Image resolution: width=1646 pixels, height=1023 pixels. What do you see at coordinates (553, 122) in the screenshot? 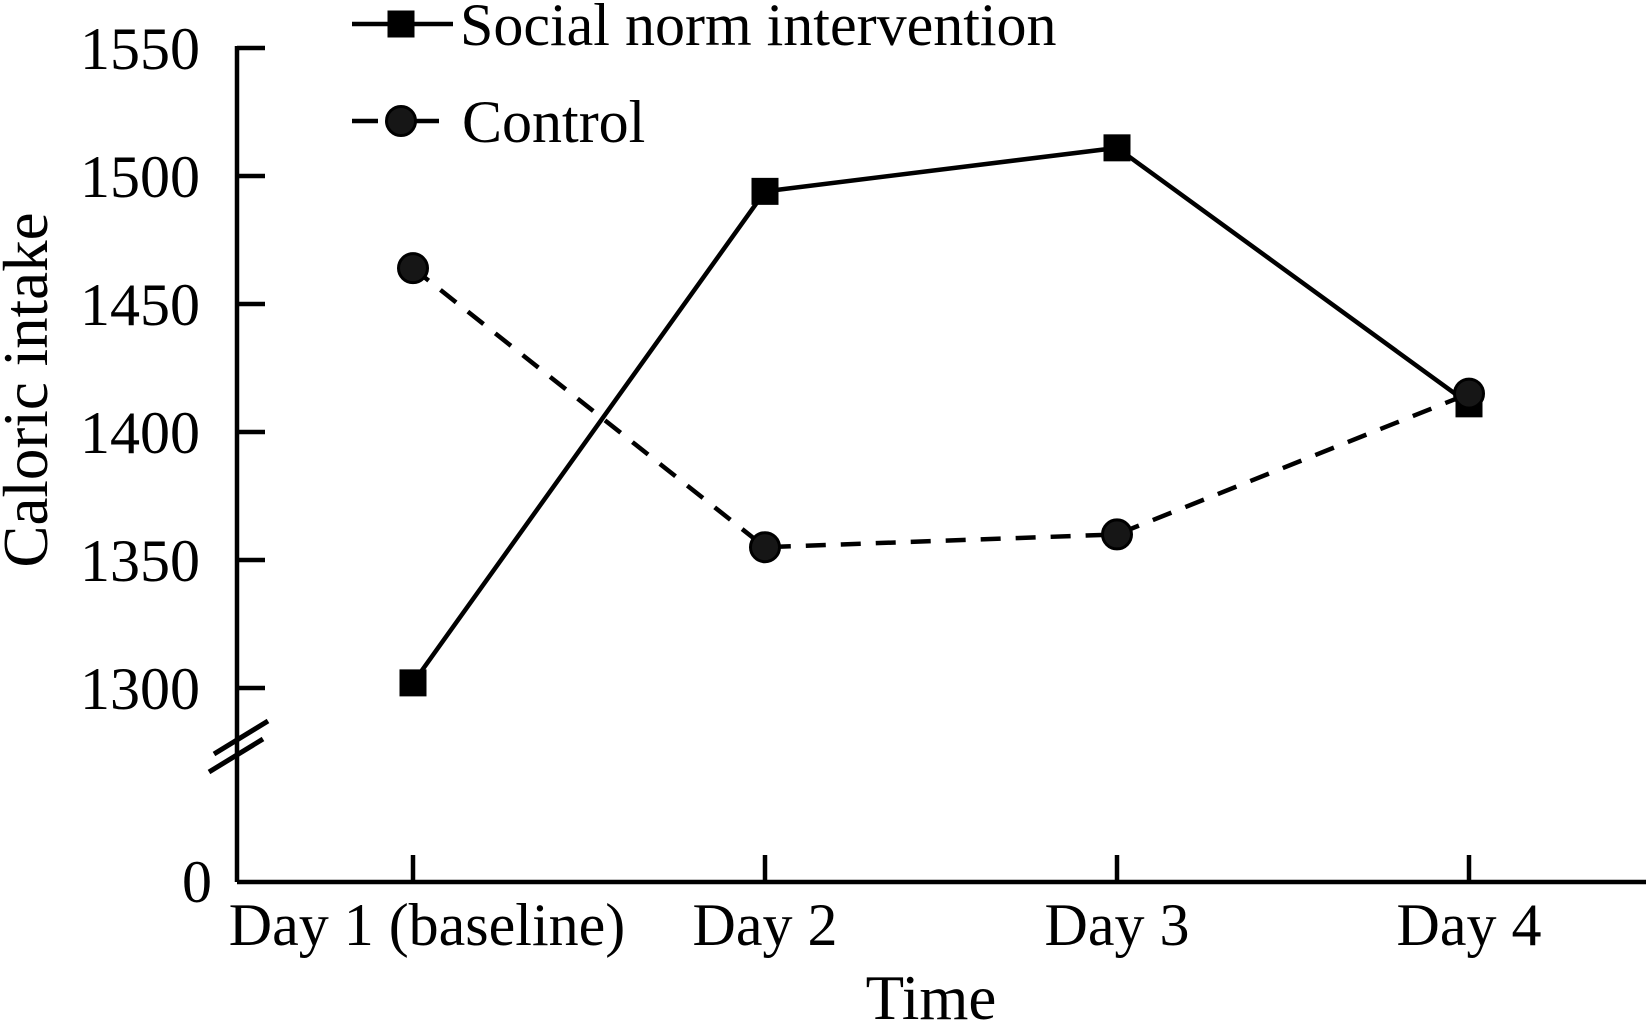
I see `legend-label: Control` at bounding box center [553, 122].